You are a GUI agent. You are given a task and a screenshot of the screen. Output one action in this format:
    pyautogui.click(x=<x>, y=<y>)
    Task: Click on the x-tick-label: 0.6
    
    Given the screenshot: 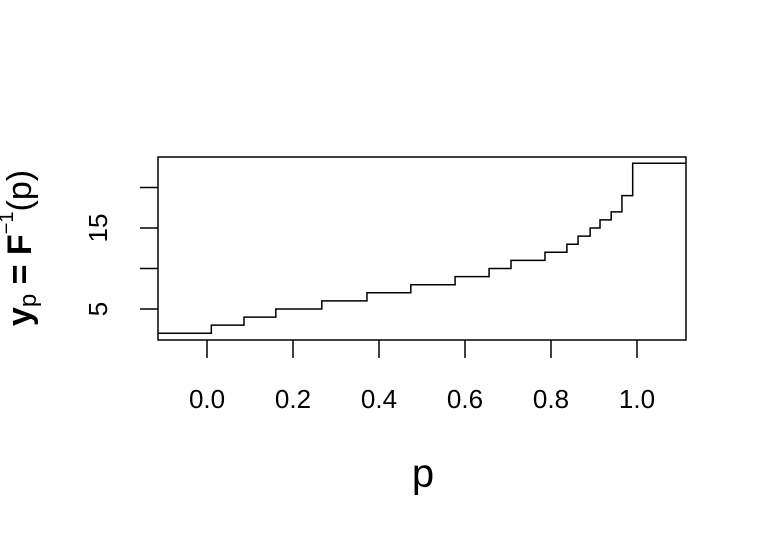 What is the action you would take?
    pyautogui.click(x=465, y=399)
    